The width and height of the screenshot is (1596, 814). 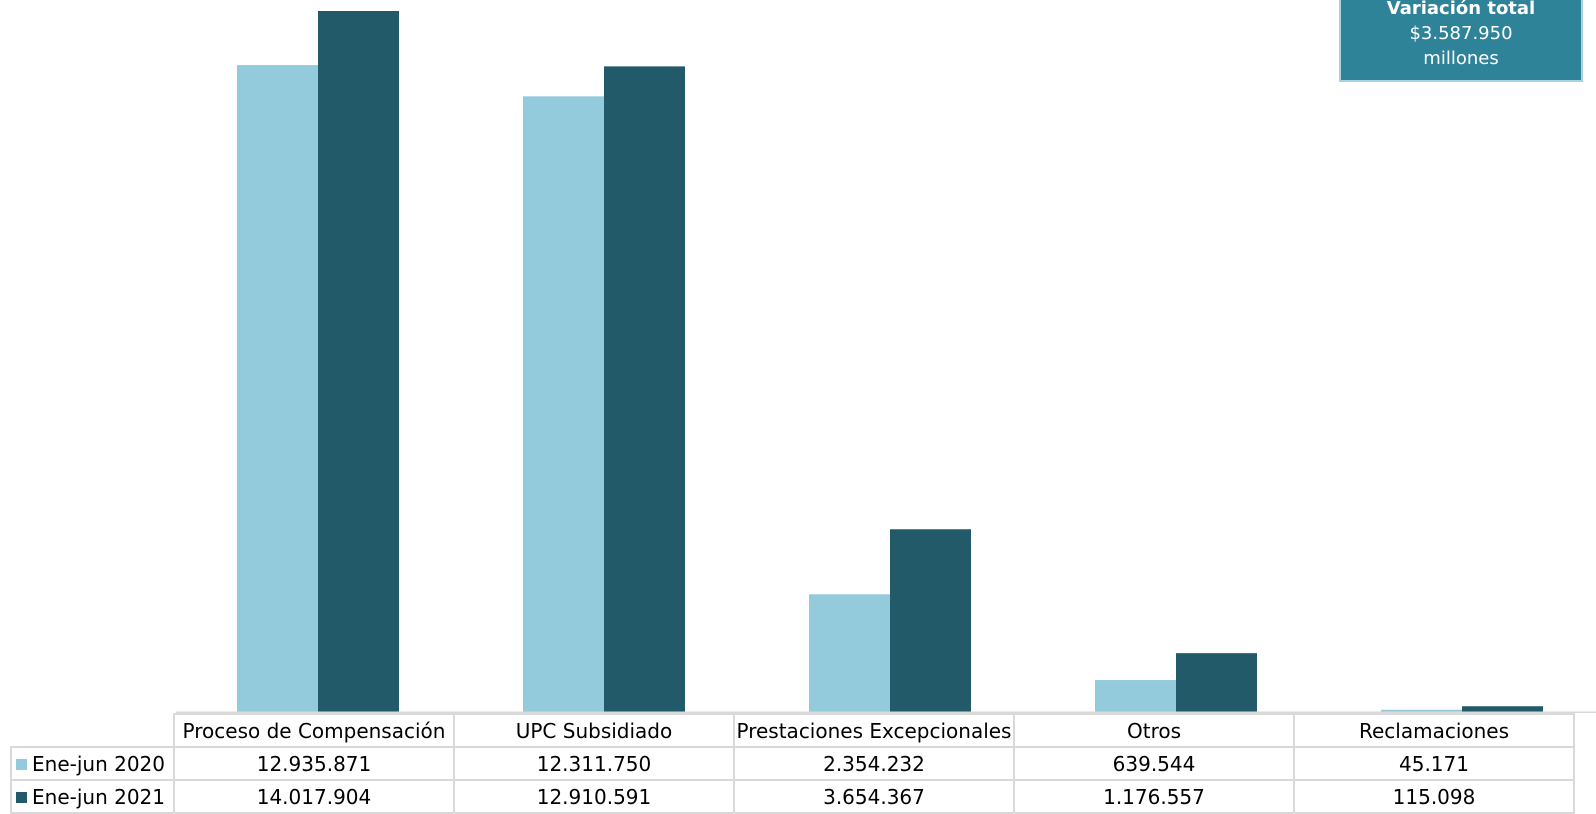 I want to click on table-header-cell: Prestaciones Excepcionales, so click(x=874, y=730).